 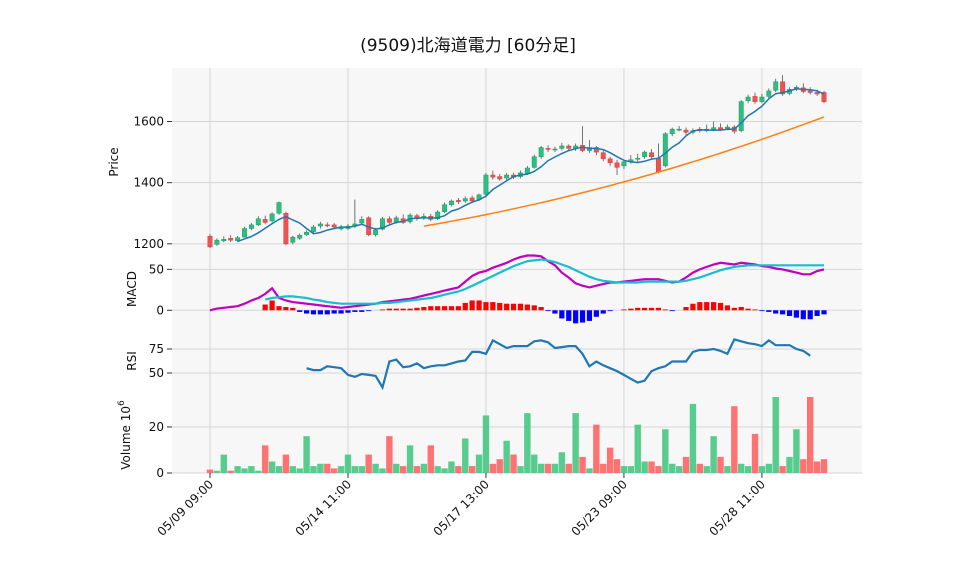 What do you see at coordinates (489, 438) in the screenshot?
I see `vol-panel: 0 20 Volume 106` at bounding box center [489, 438].